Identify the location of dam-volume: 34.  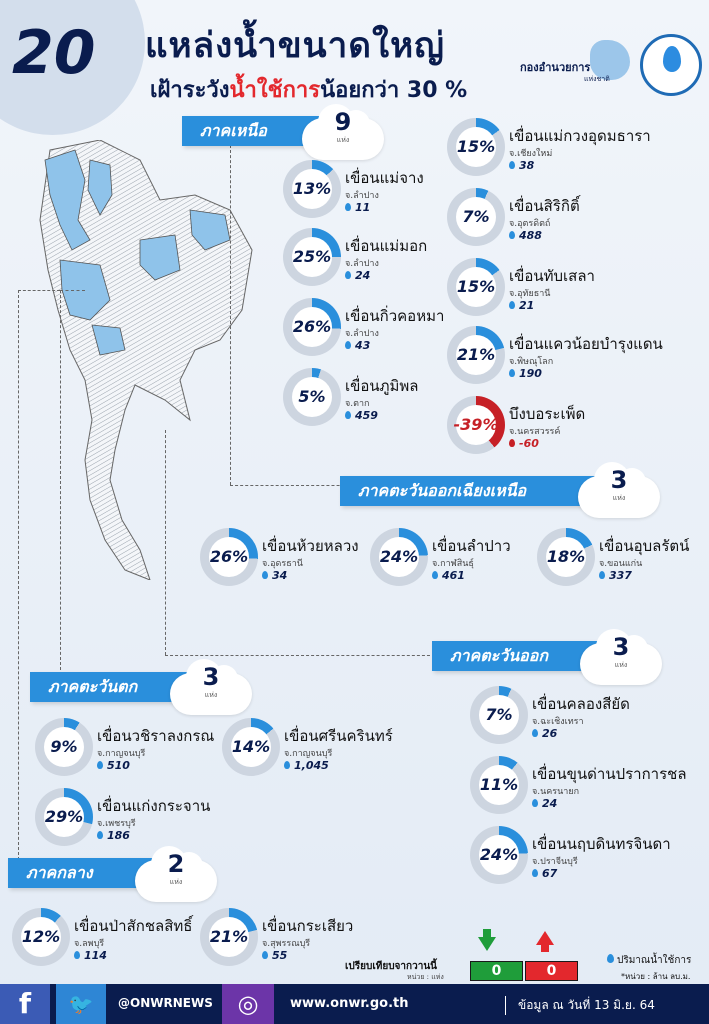
(274, 575).